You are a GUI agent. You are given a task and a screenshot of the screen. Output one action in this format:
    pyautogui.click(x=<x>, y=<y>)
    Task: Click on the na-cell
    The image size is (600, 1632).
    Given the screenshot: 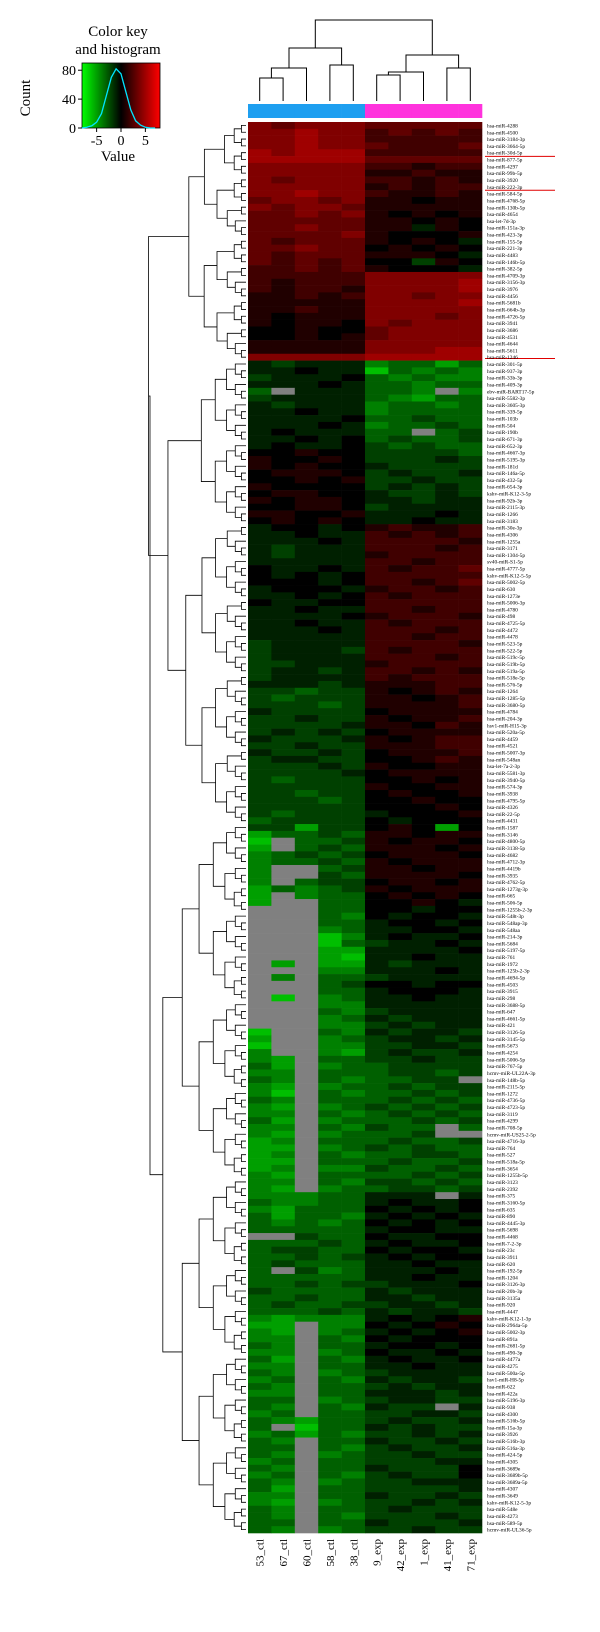 What is the action you would take?
    pyautogui.click(x=306, y=1162)
    